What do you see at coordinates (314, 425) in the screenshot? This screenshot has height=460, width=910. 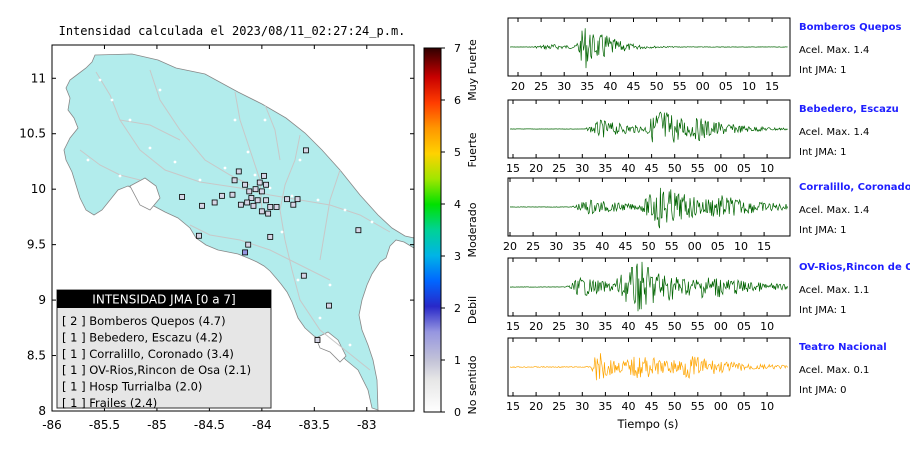 I see `lon-tick-label: -83.5` at bounding box center [314, 425].